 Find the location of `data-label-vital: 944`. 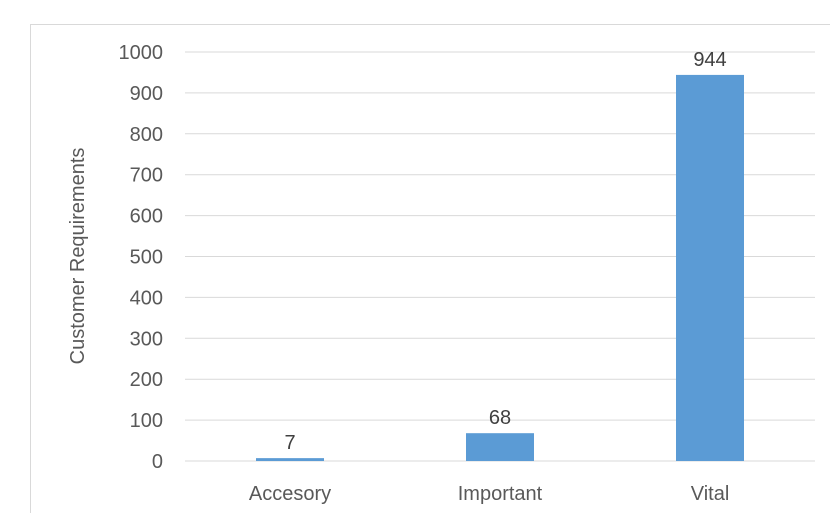

data-label-vital: 944 is located at coordinates (709, 60).